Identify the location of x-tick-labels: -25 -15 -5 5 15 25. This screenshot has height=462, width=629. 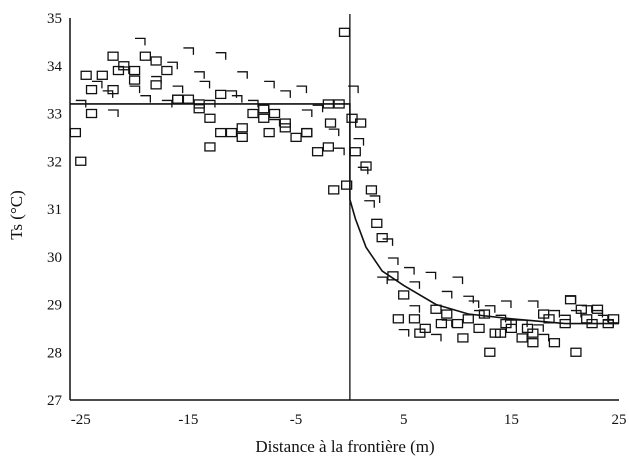
(349, 420).